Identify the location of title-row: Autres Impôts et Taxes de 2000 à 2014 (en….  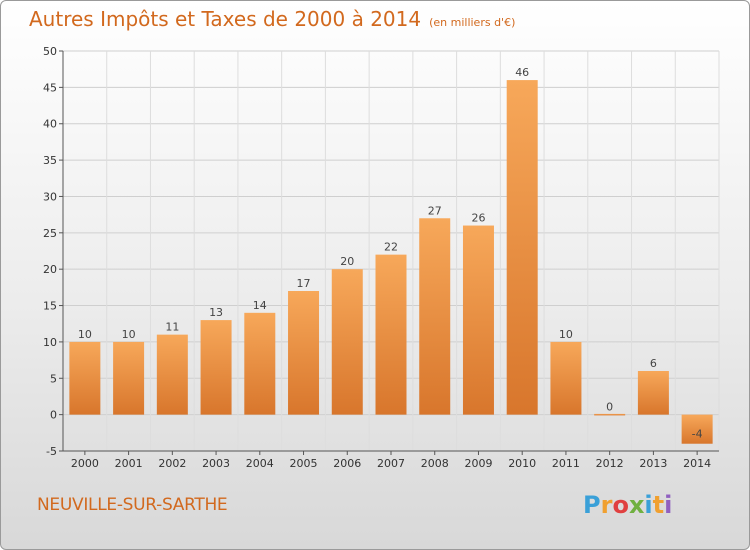
(272, 19).